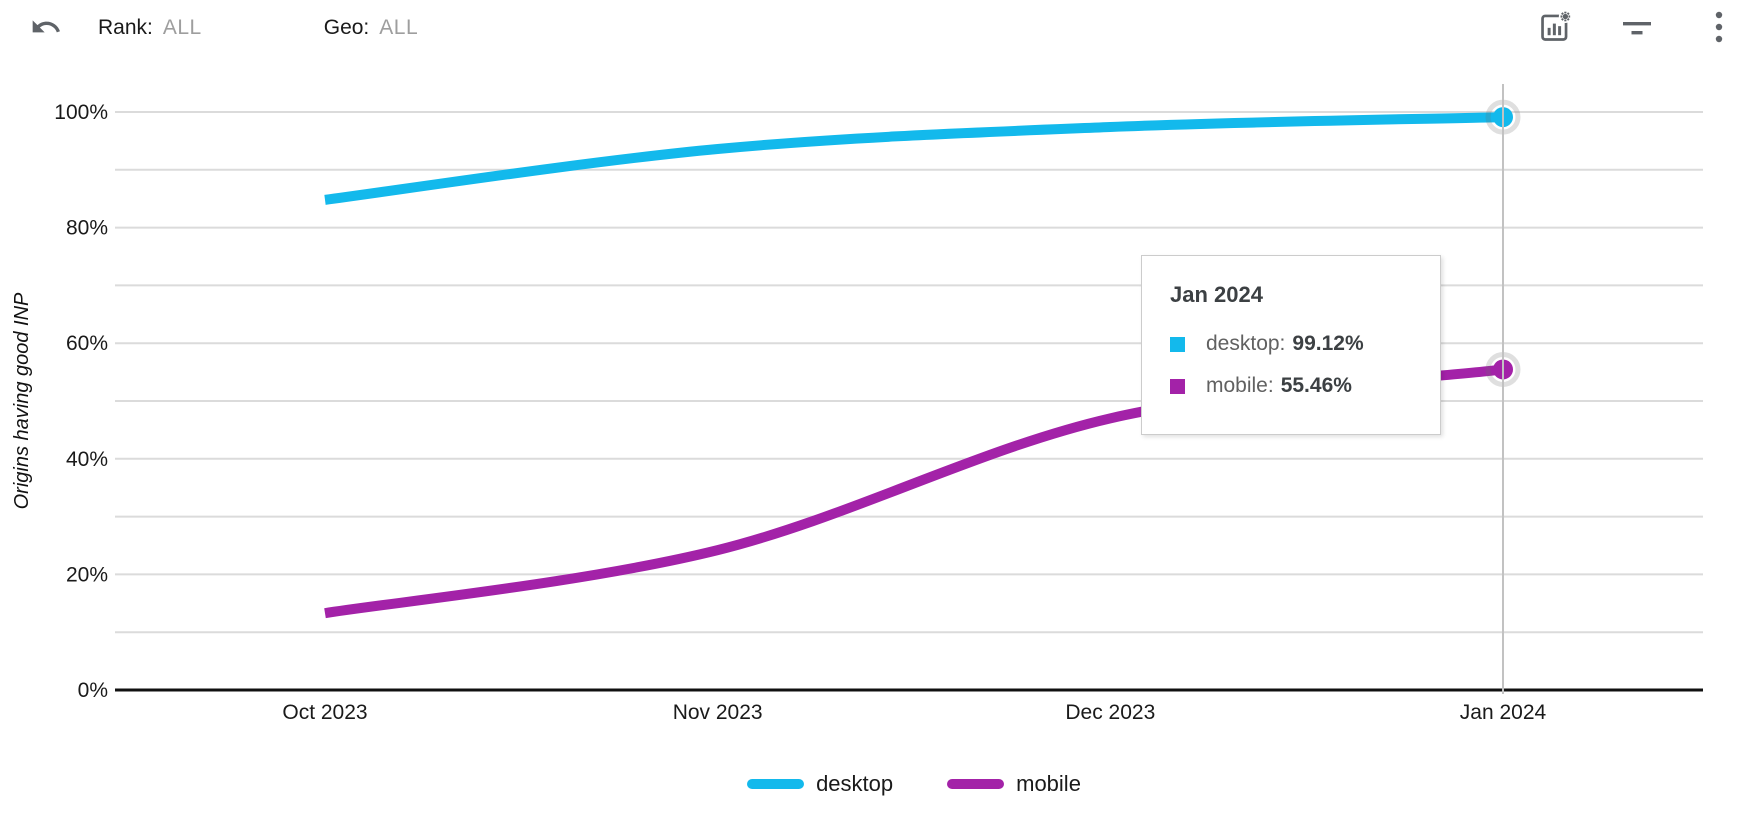 Image resolution: width=1752 pixels, height=826 pixels. What do you see at coordinates (776, 784) in the screenshot?
I see `desktop-legend-swatch` at bounding box center [776, 784].